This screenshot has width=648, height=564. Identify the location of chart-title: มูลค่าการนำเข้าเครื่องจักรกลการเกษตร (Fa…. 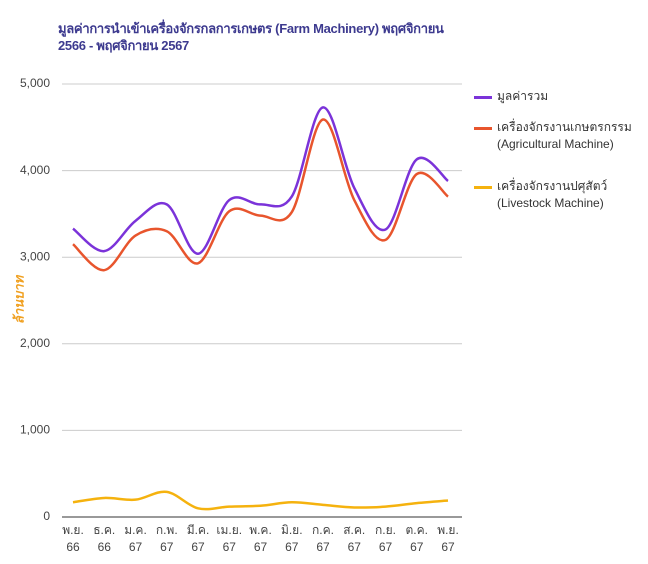
(251, 37).